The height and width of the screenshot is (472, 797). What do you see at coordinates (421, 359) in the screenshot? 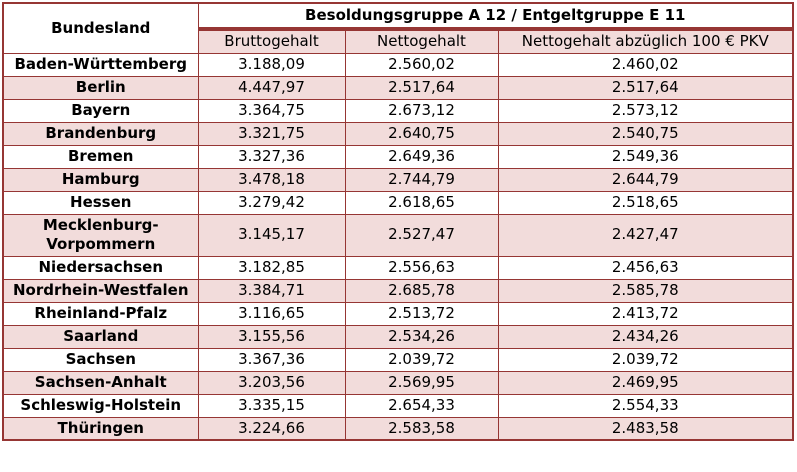
I see `nettogehalt-cell: 2.039,72` at bounding box center [421, 359].